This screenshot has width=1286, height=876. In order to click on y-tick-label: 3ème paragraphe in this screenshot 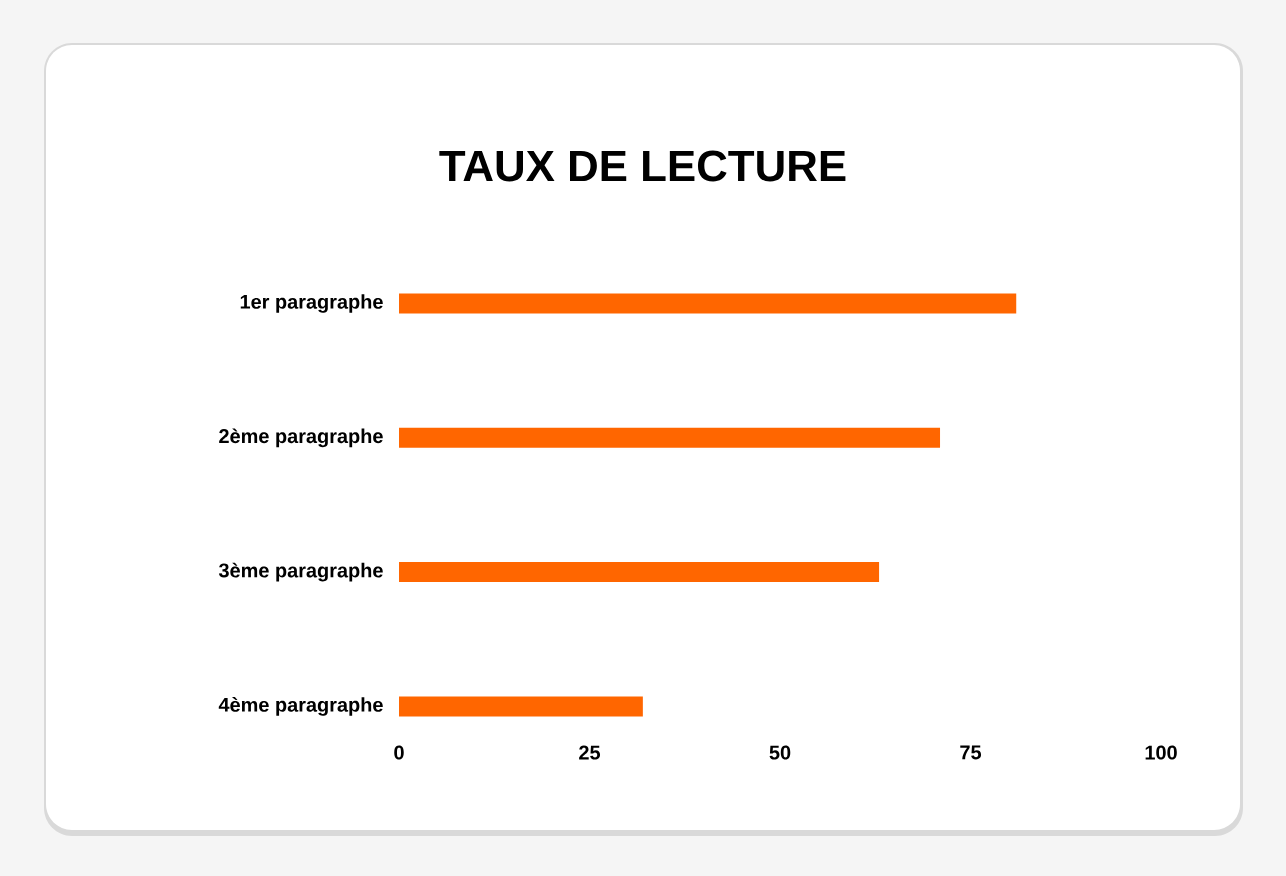, I will do `click(300, 572)`.